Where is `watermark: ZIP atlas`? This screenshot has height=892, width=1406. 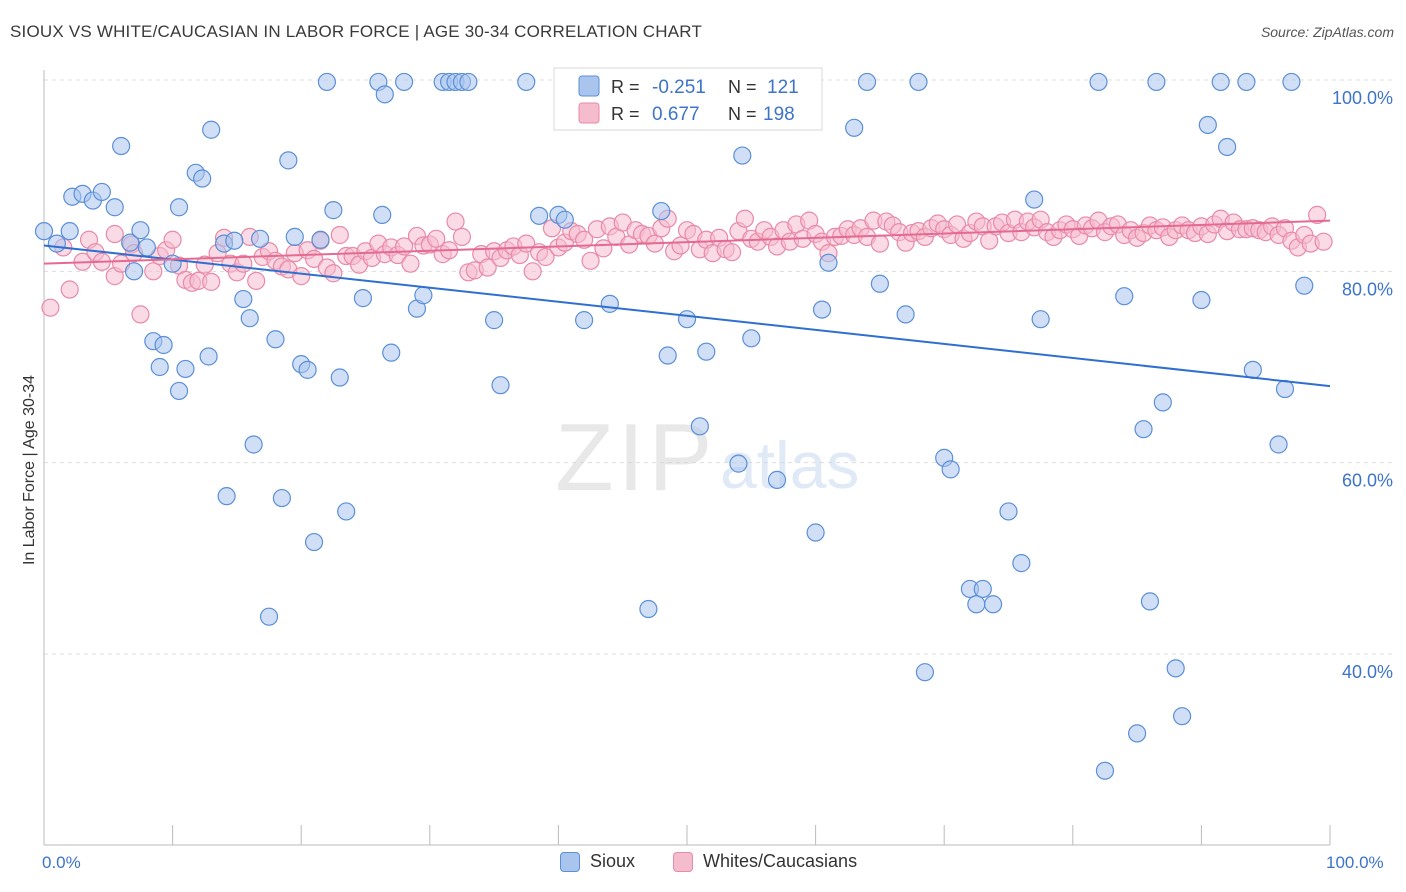 watermark: ZIP atlas is located at coordinates (707, 457).